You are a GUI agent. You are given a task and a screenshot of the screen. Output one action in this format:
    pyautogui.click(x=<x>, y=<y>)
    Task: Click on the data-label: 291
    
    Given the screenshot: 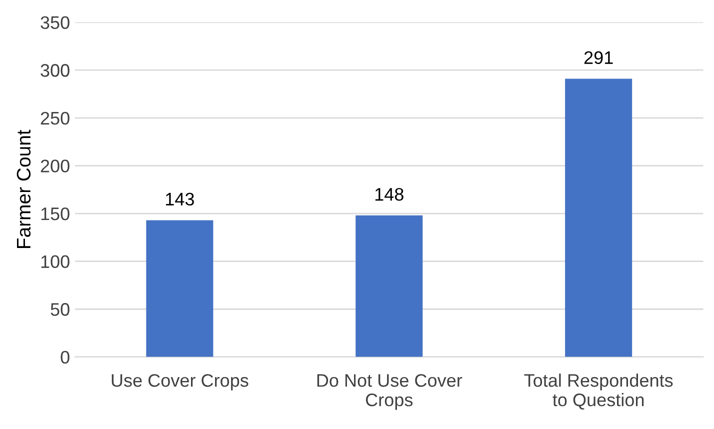 What is the action you would take?
    pyautogui.click(x=598, y=57)
    